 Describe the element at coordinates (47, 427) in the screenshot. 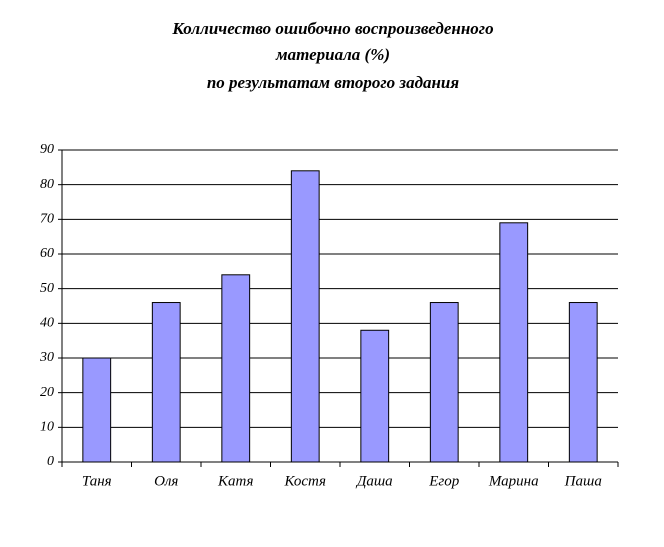

I see `y-tick-label: 10` at that location.